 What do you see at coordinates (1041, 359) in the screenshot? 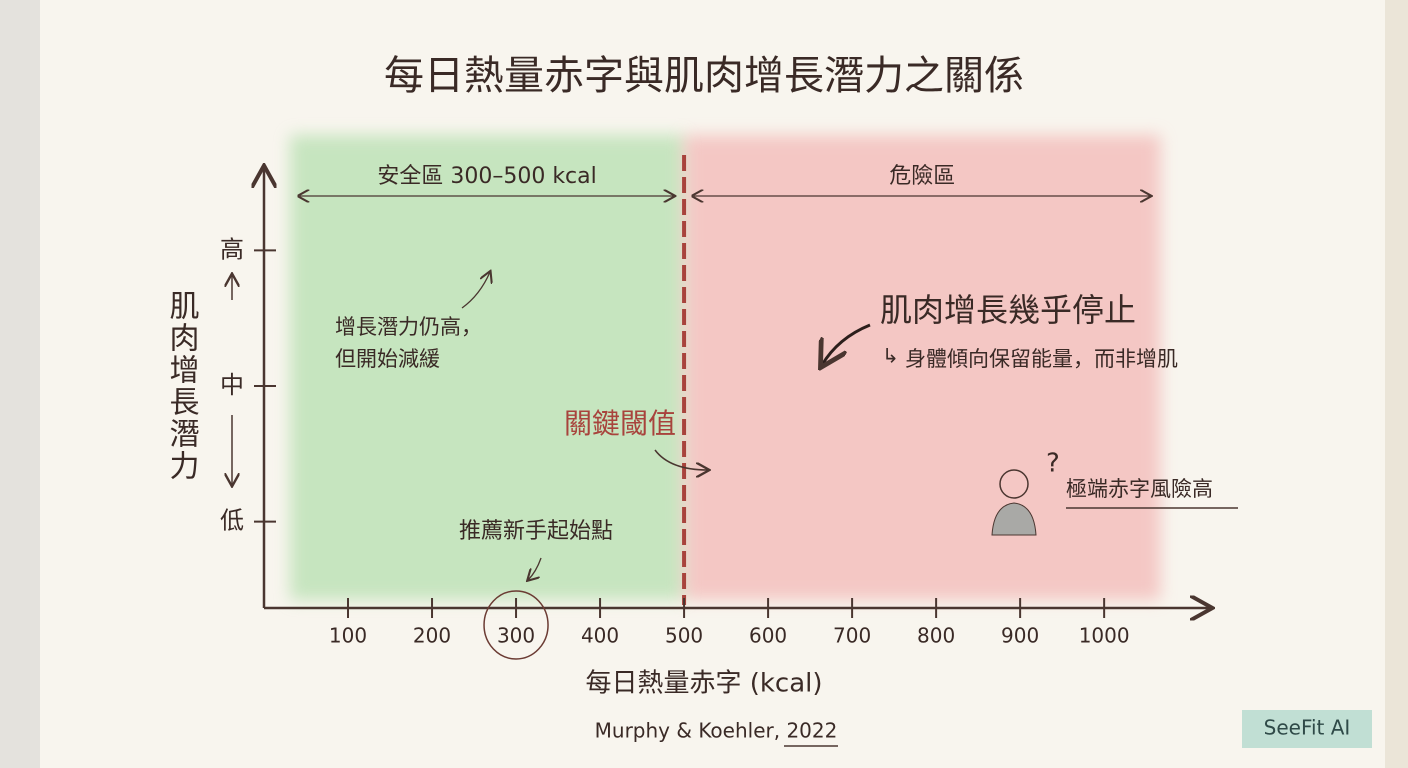
I see `annotation: 身體傾向保留能量，而非增肌` at bounding box center [1041, 359].